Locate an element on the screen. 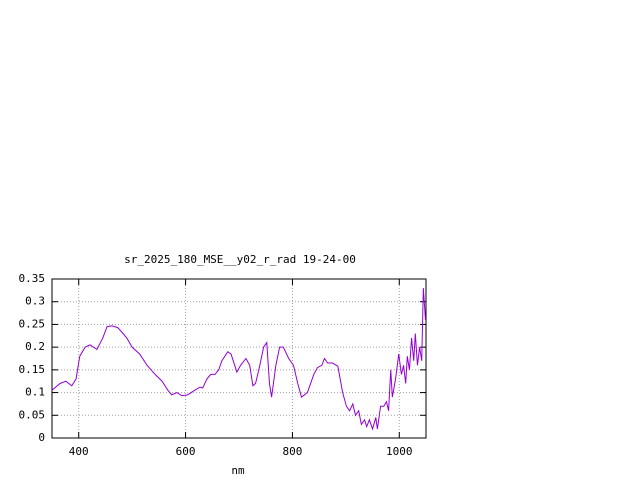 This screenshot has height=480, width=640. y-tick-label: 0.15 is located at coordinates (32, 369).